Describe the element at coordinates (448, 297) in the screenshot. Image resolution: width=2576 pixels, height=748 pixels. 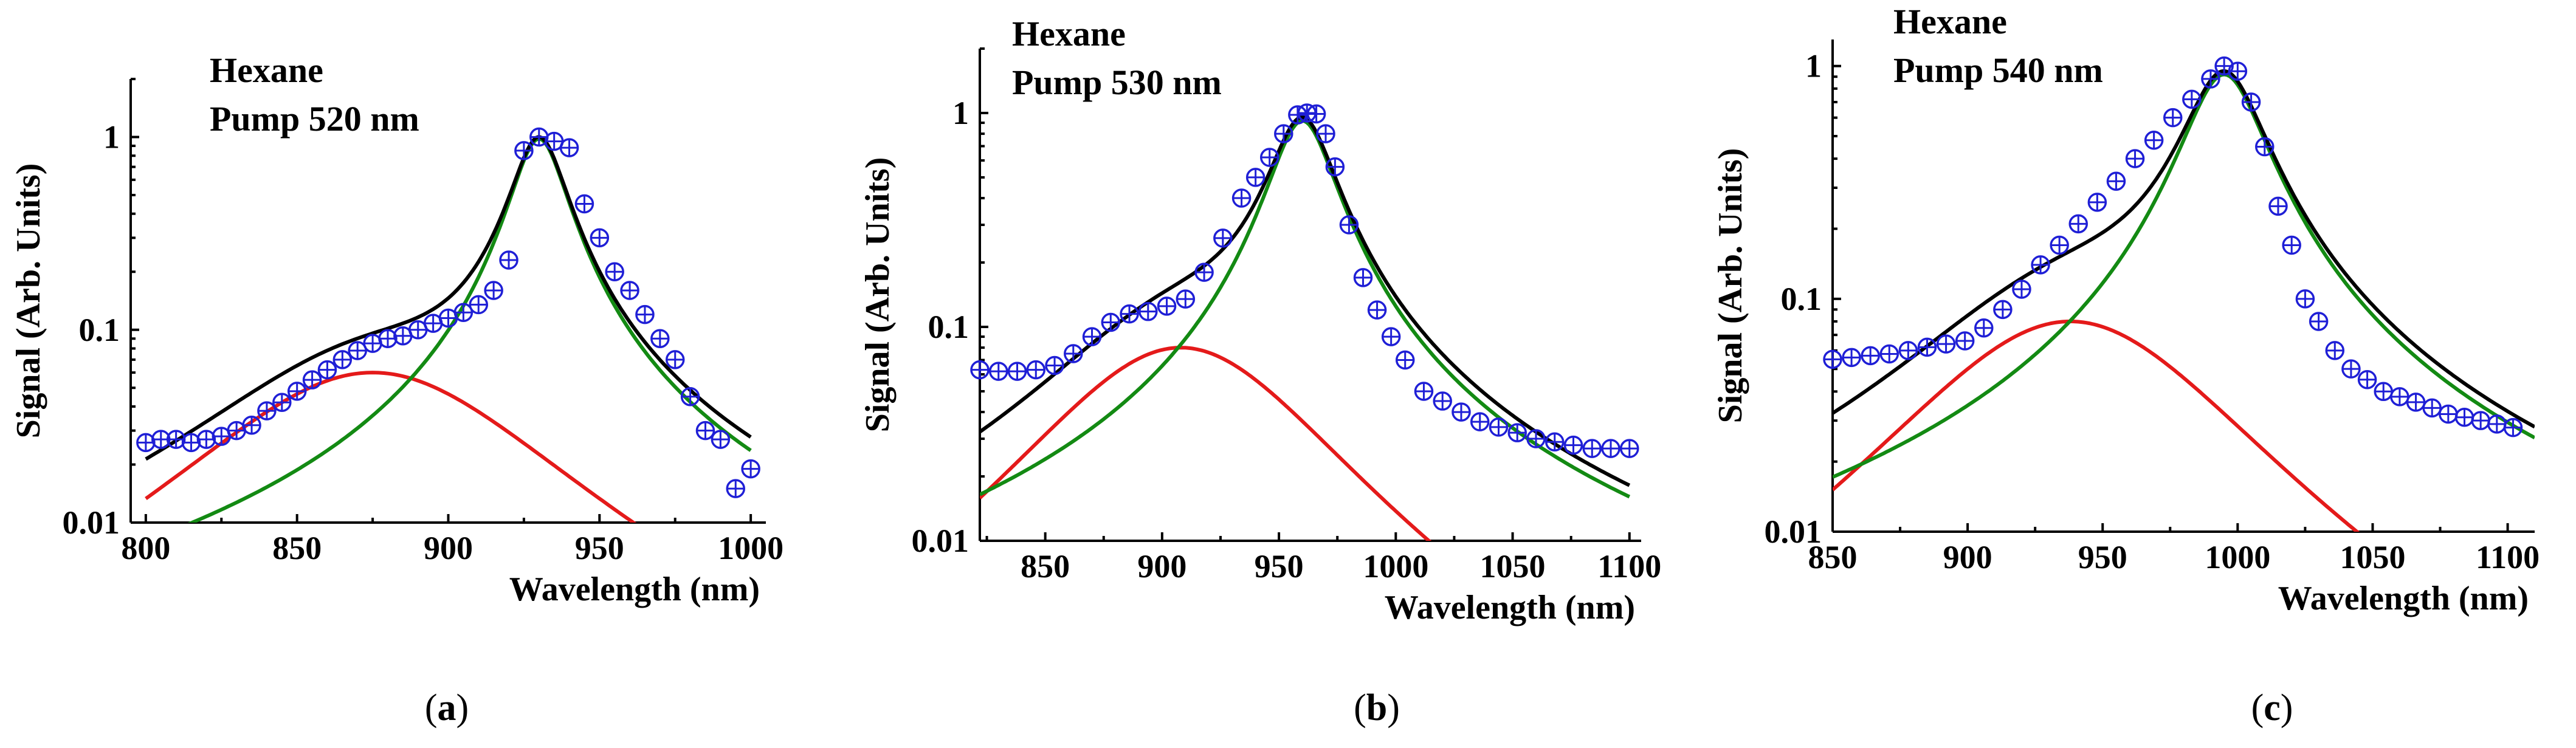
I see `fit-curve-total` at that location.